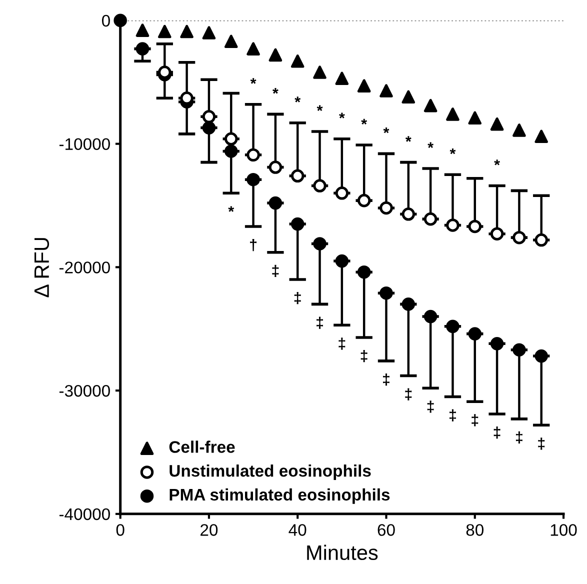 This screenshot has height=584, width=587. I want to click on y-tick-label: -20000, so click(84, 268).